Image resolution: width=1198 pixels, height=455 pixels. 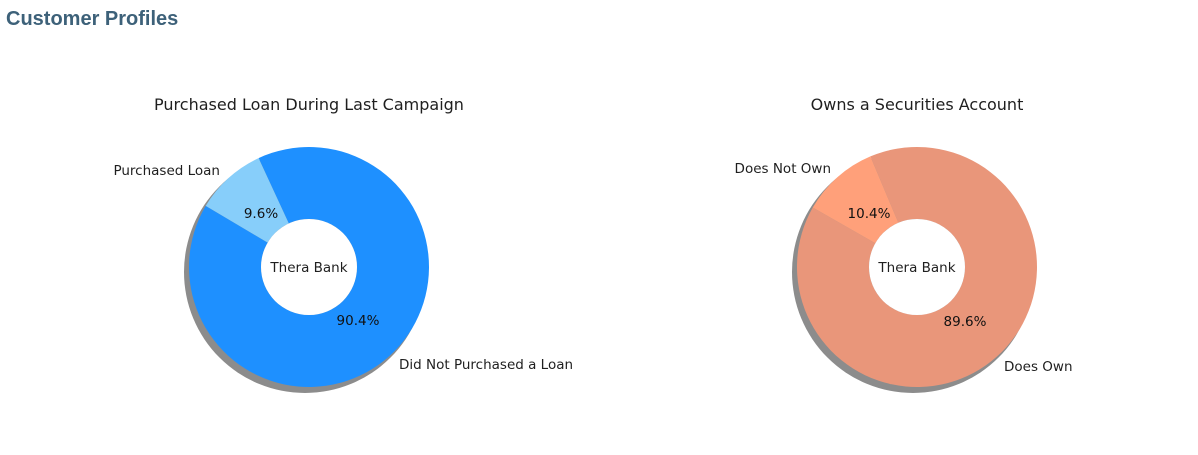 What do you see at coordinates (486, 365) in the screenshot?
I see `slice-label: Did Not Purchased a Loan` at bounding box center [486, 365].